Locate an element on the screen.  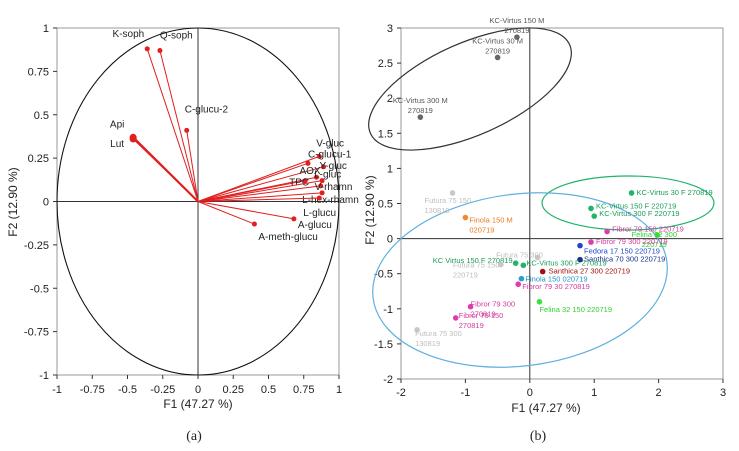
score-label: Finola 150 M 020719 is located at coordinates (490, 225).